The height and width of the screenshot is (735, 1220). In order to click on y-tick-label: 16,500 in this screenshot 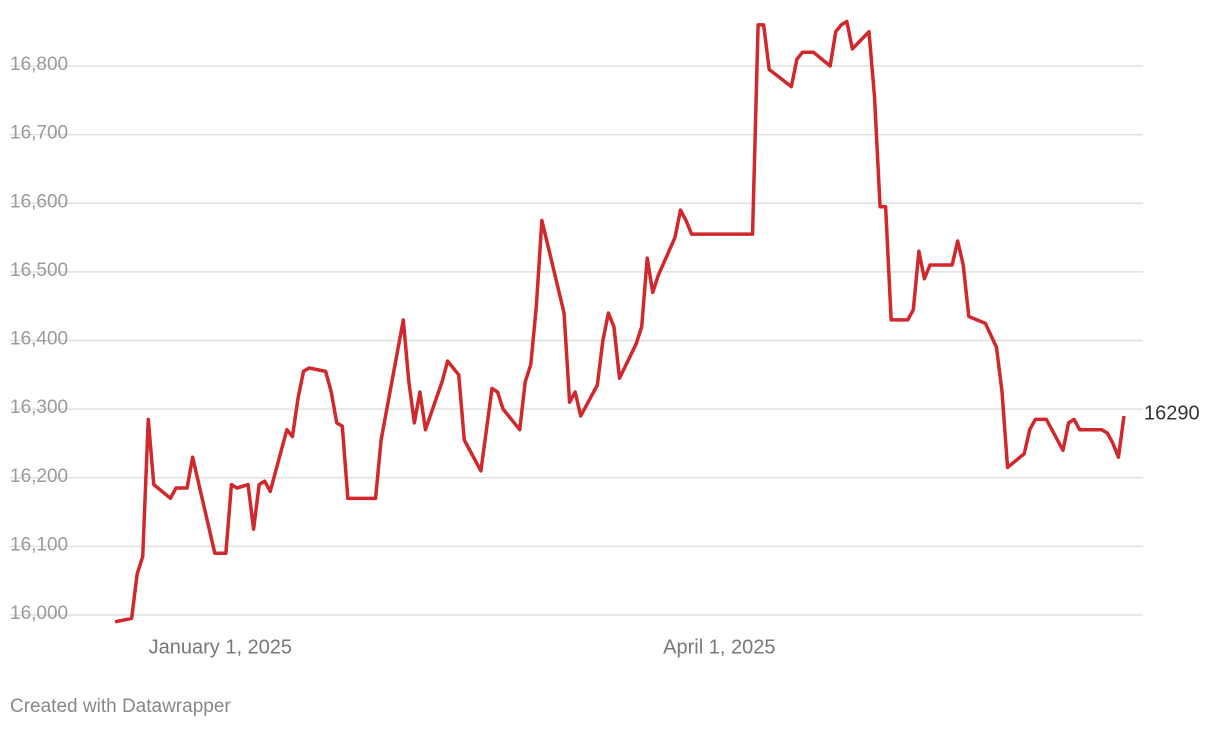, I will do `click(39, 270)`.